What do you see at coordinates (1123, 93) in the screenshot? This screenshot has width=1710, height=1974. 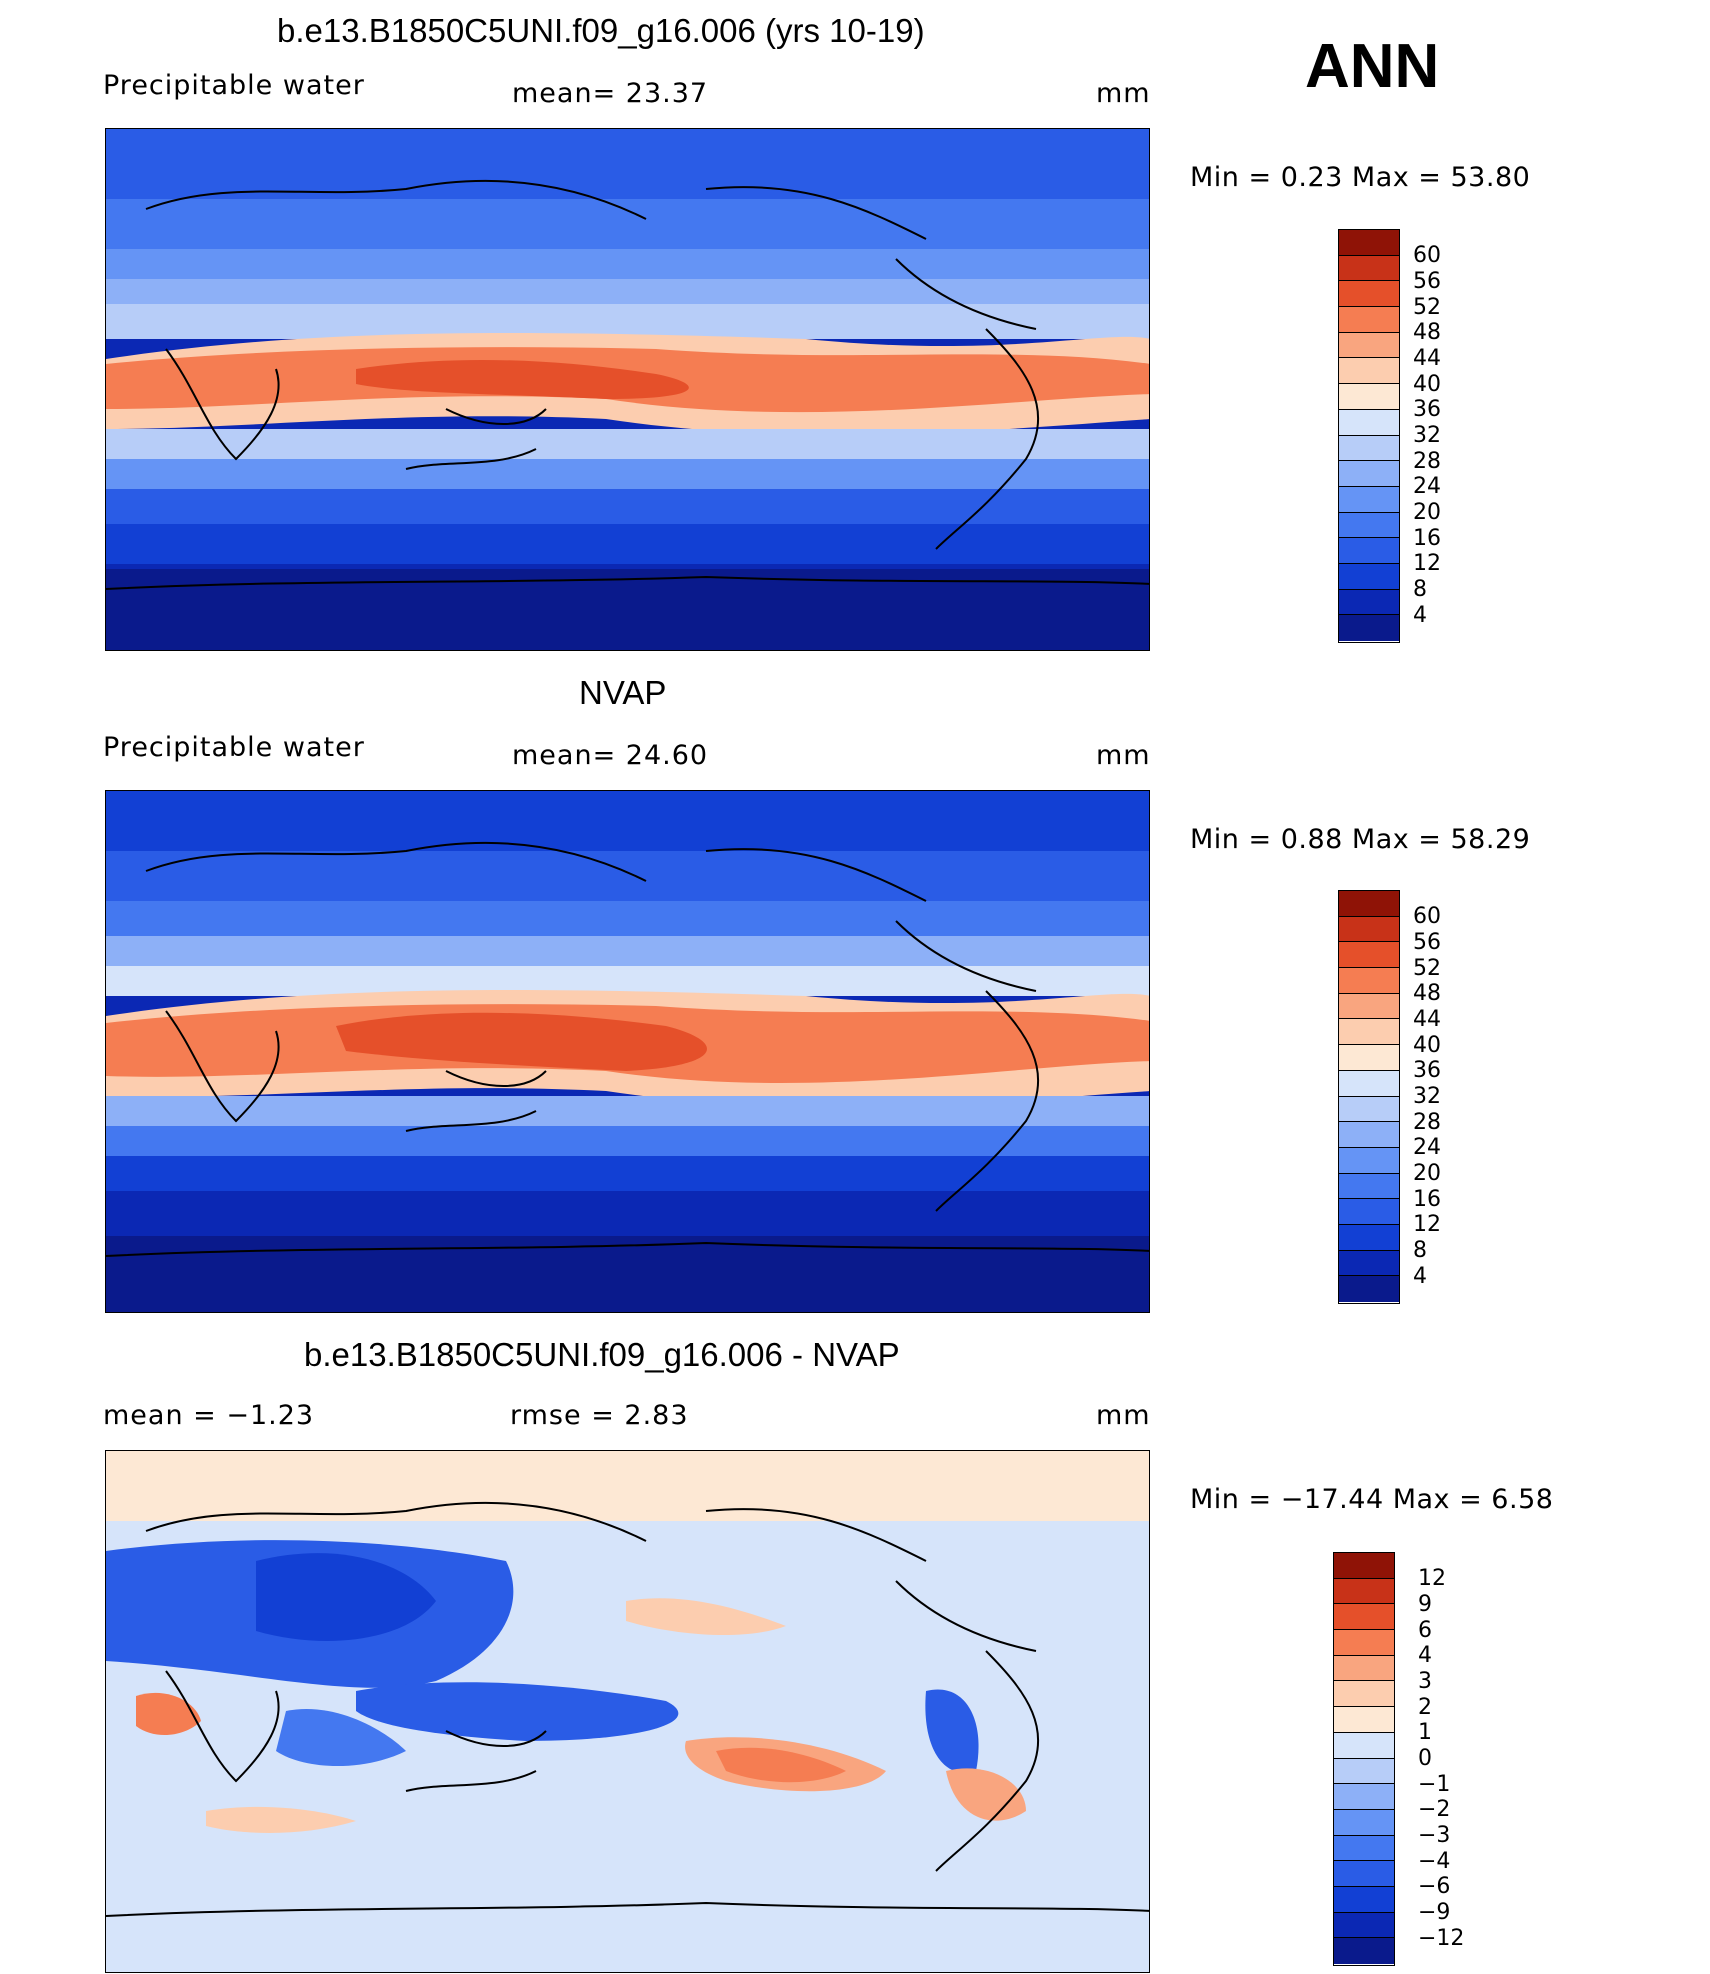 I see `panel1-units: mm` at bounding box center [1123, 93].